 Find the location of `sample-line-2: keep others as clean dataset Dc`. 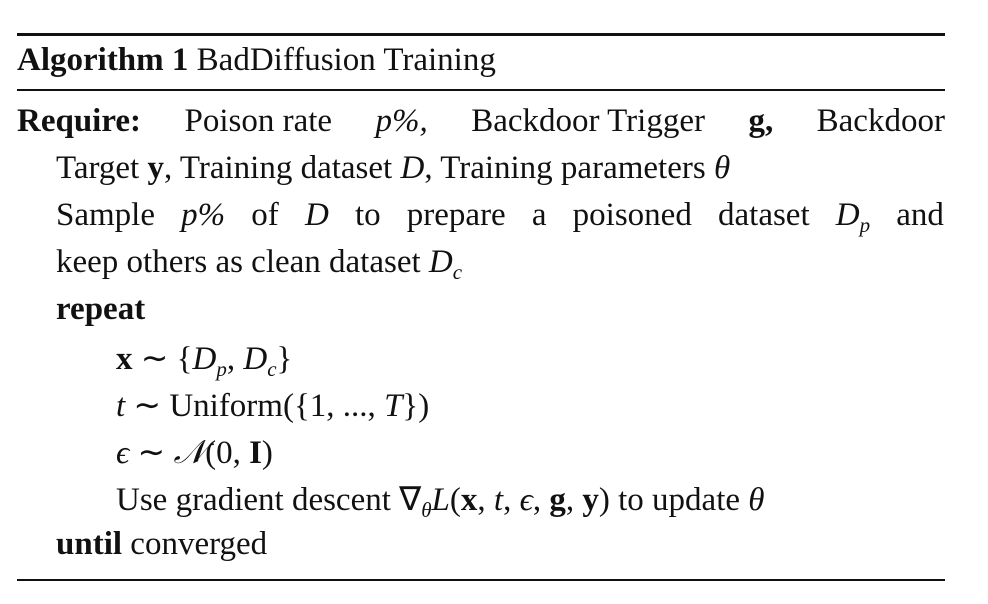

sample-line-2: keep others as clean dataset Dc is located at coordinates (259, 264).